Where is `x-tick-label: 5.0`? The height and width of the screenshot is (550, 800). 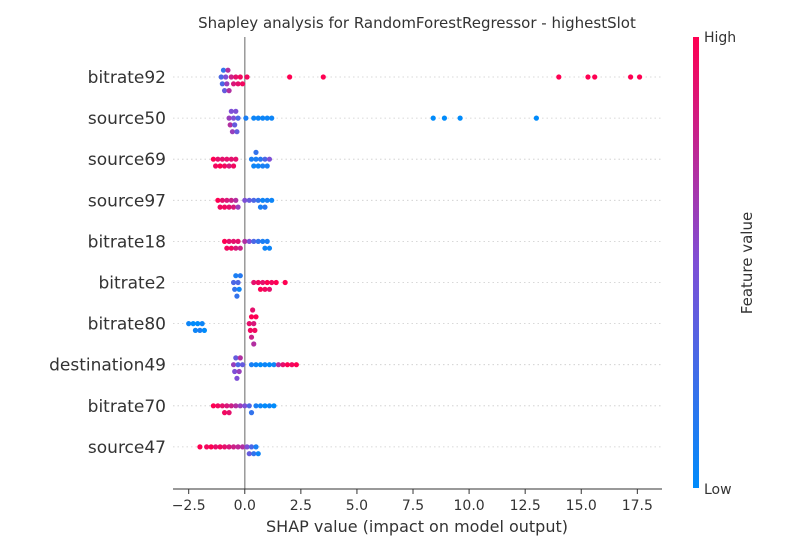 x-tick-label: 5.0 is located at coordinates (357, 506).